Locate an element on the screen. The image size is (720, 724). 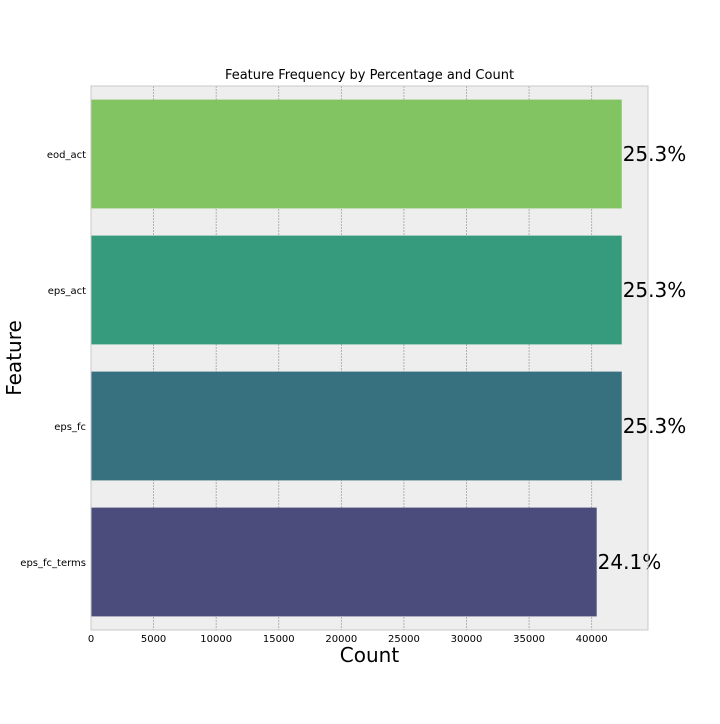
x-axis-label: Count is located at coordinates (370, 655).